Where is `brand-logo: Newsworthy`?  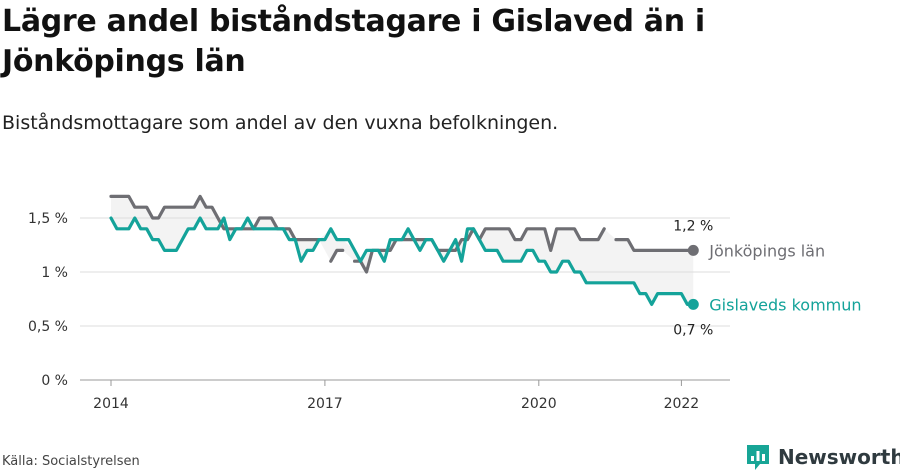 brand-logo: Newsworthy is located at coordinates (823, 457).